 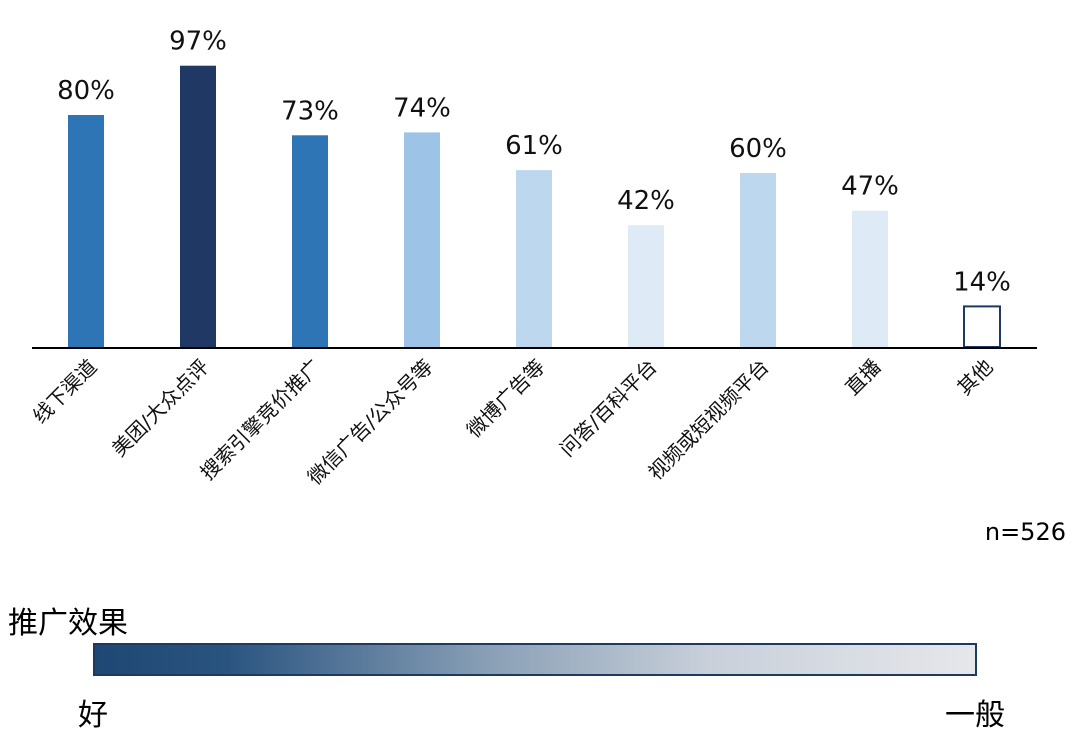 What do you see at coordinates (370, 422) in the screenshot?
I see `category-label-4: 微信广告/公众号等` at bounding box center [370, 422].